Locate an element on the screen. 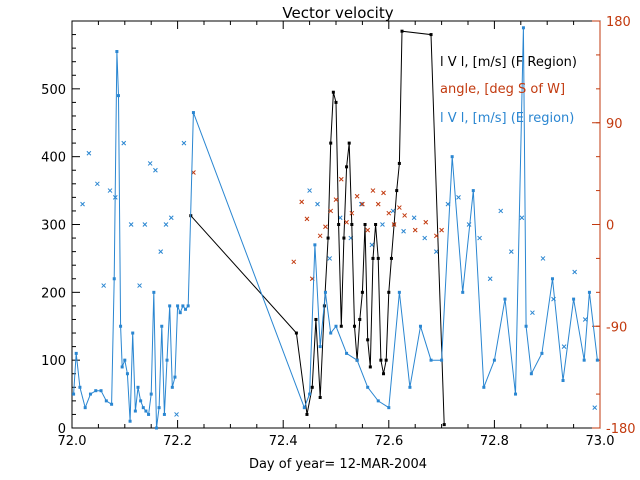 This screenshot has height=480, width=640. x-tick-label: 72.2 is located at coordinates (177, 441).